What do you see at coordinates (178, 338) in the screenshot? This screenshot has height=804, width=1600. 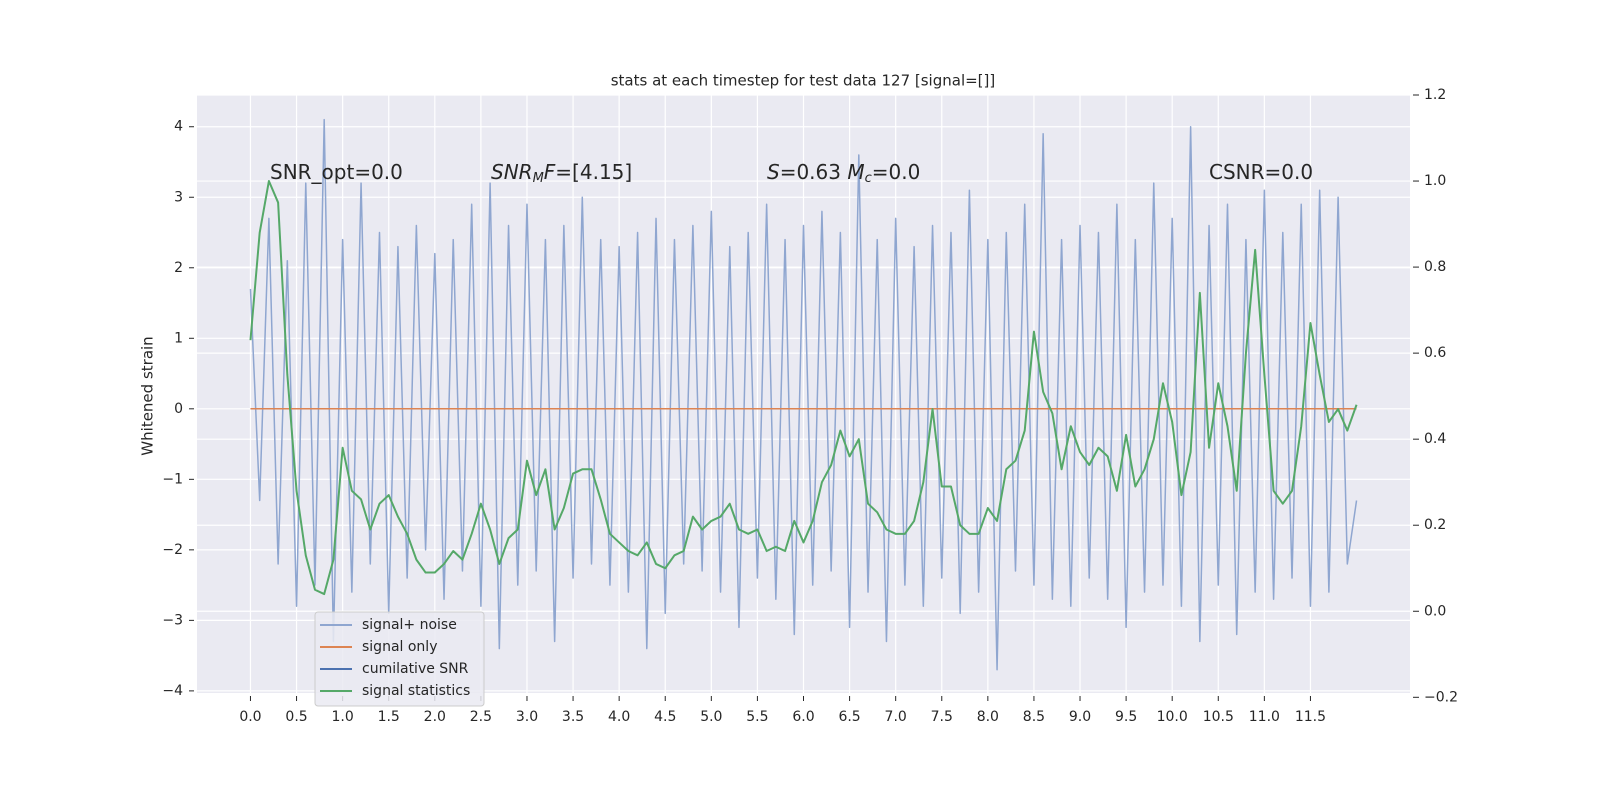 I see `y-tick-label: 1` at bounding box center [178, 338].